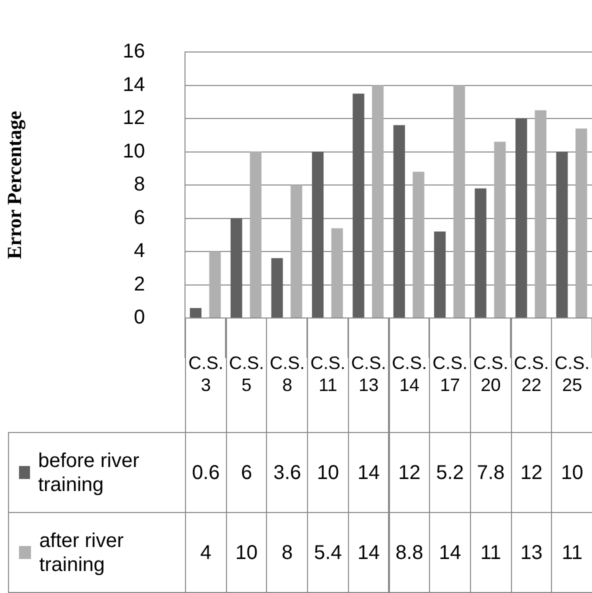 The width and height of the screenshot is (592, 593). I want to click on y-axis-title: Error Percentage, so click(15, 185).